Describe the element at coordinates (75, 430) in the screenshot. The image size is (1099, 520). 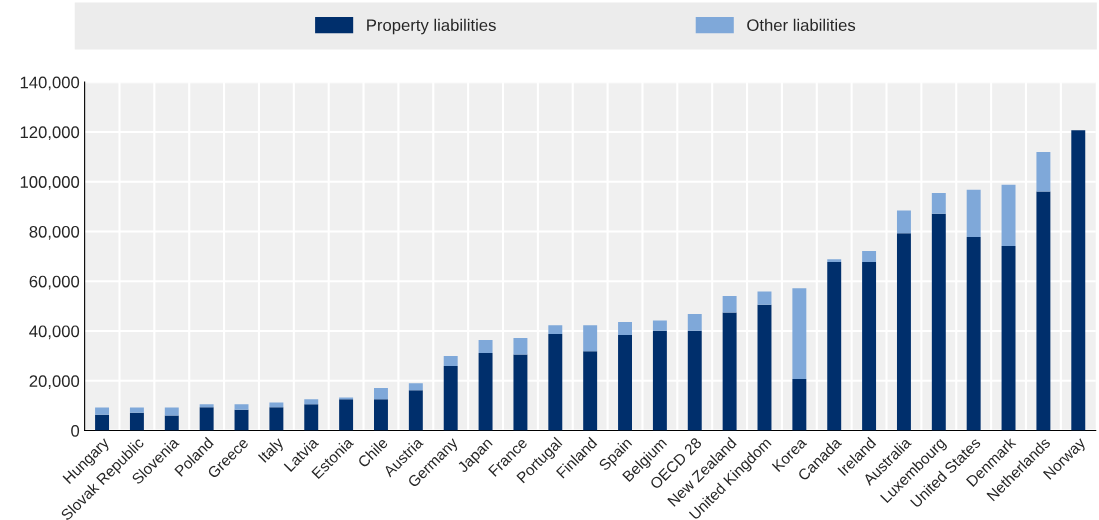
I see `y-tick-label: 0` at that location.